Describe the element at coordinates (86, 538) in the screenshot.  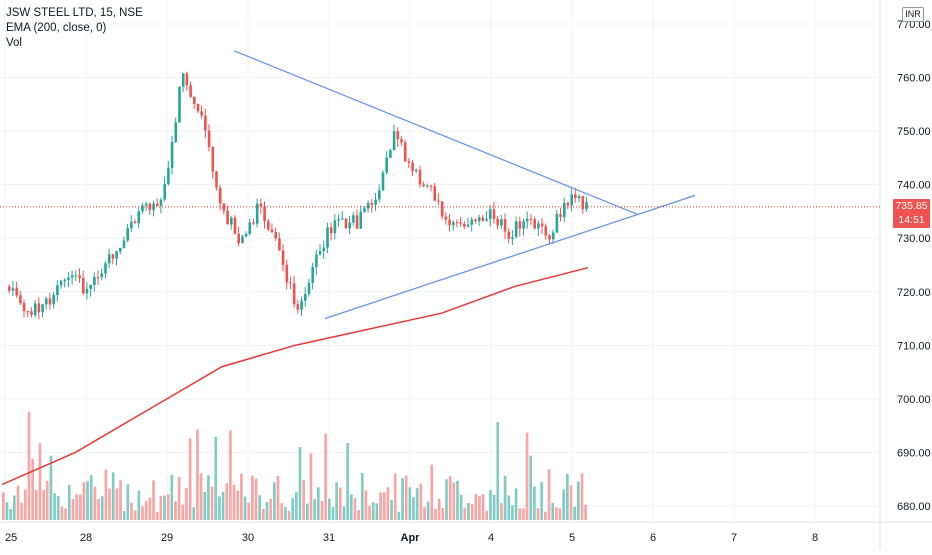
I see `x-tick-label: 28` at that location.